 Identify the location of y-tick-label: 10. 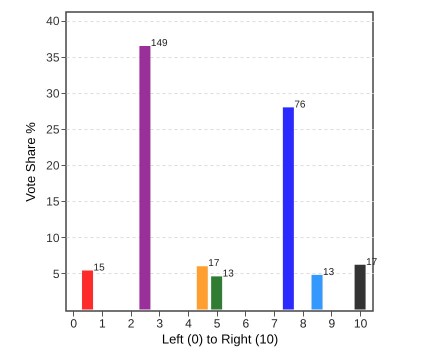
(53, 237).